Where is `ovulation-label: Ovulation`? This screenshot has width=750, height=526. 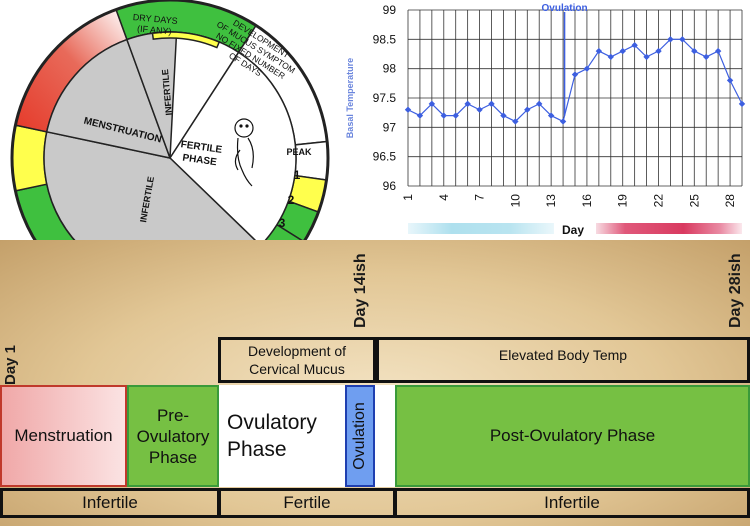
ovulation-label: Ovulation is located at coordinates (359, 436).